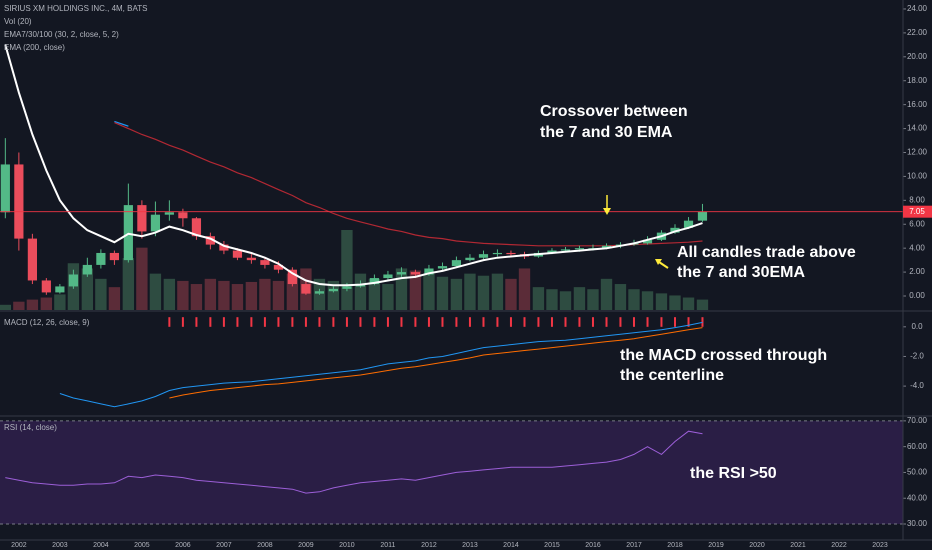 The height and width of the screenshot is (550, 932). Describe the element at coordinates (917, 295) in the screenshot. I see `y-tick-label: 0.00` at that location.